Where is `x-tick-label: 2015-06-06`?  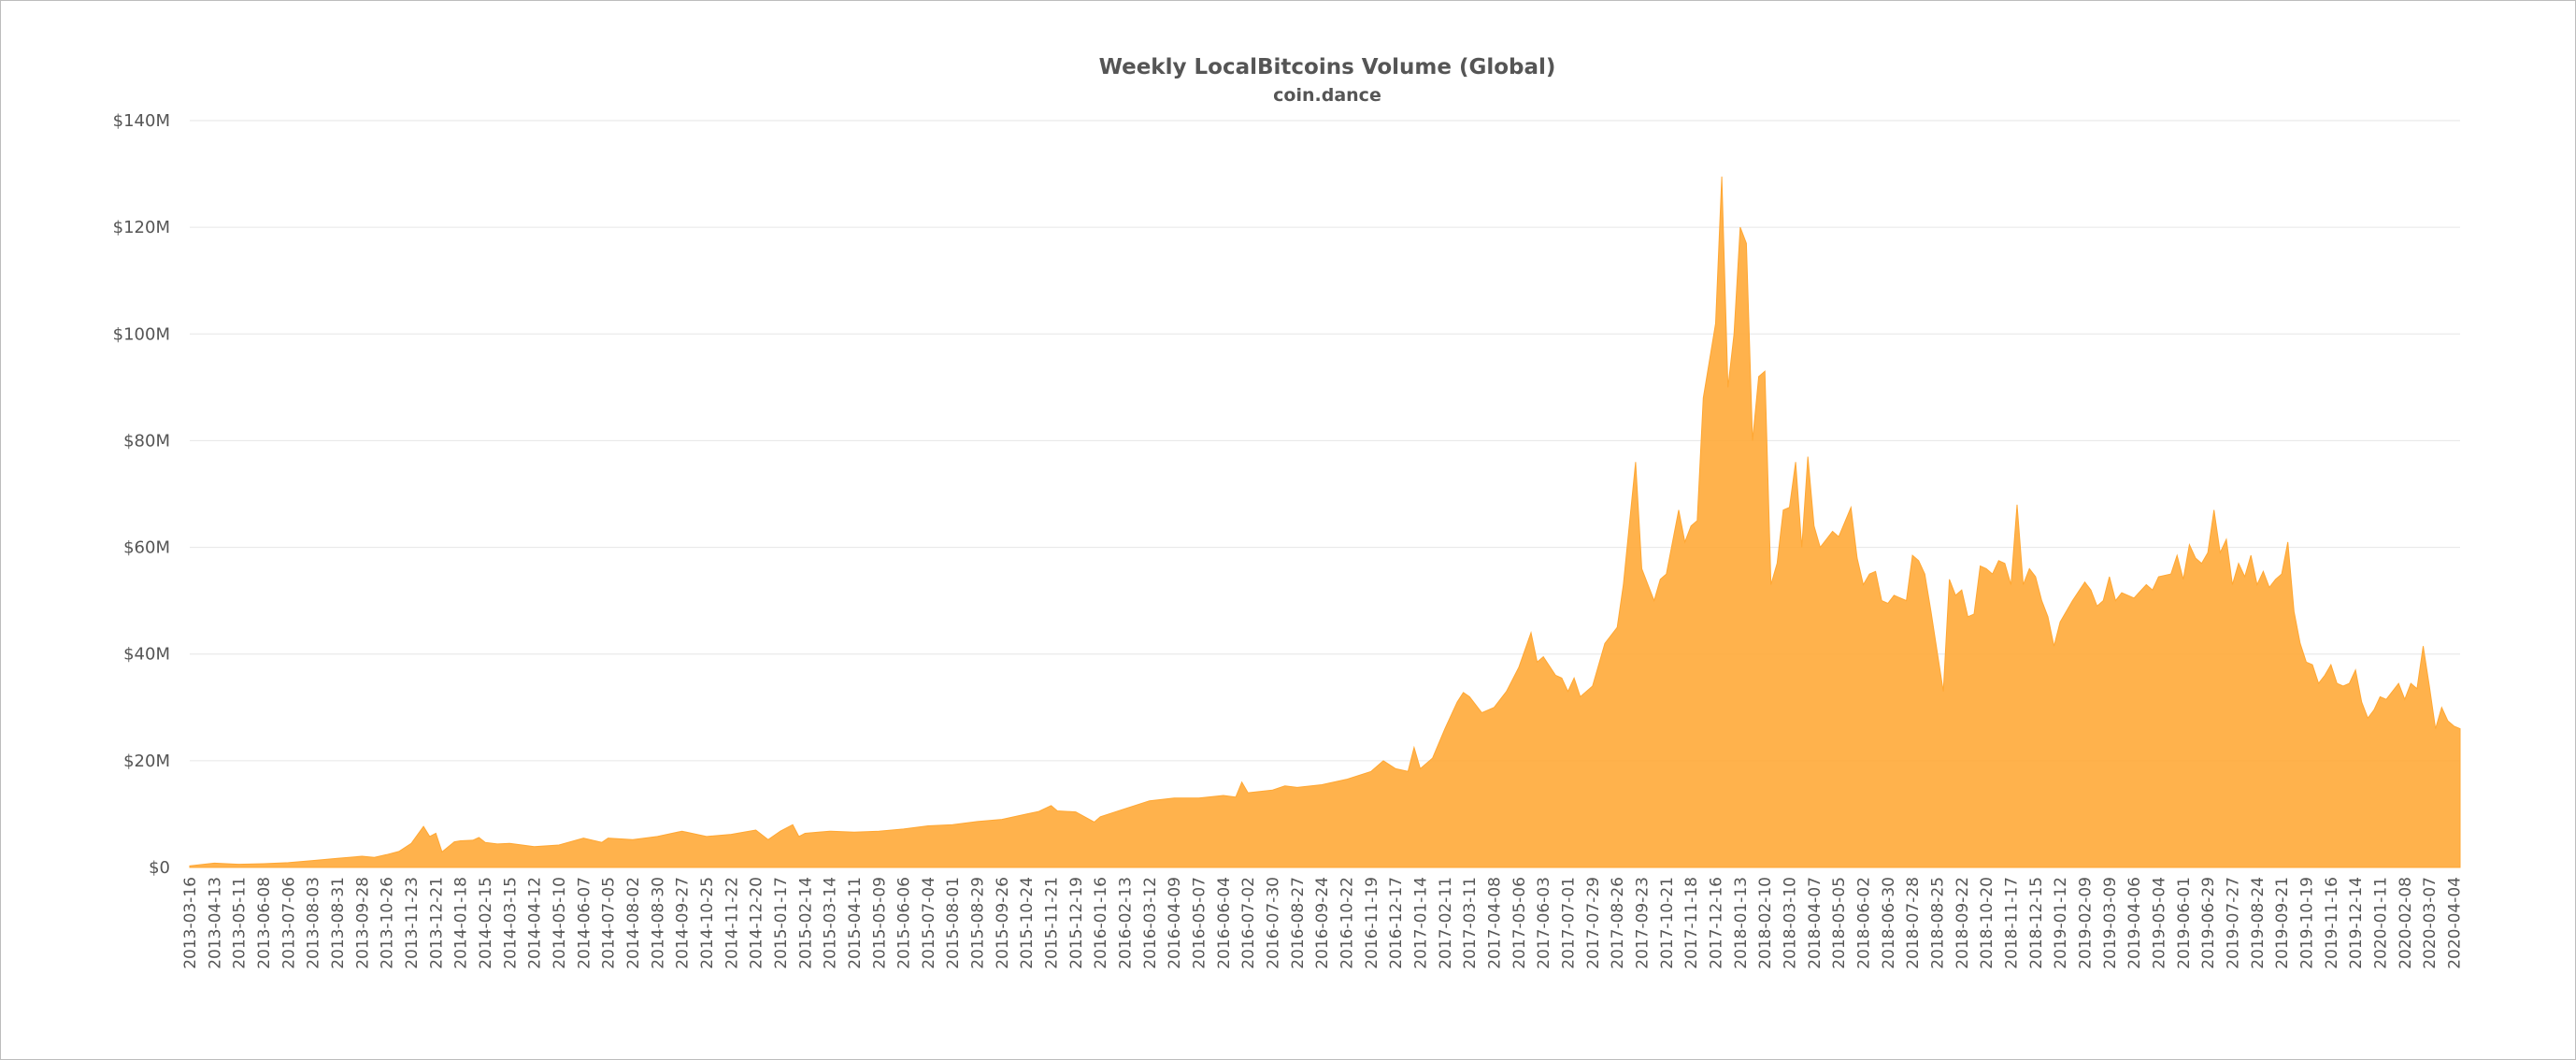
x-tick-label: 2015-06-06 is located at coordinates (904, 923).